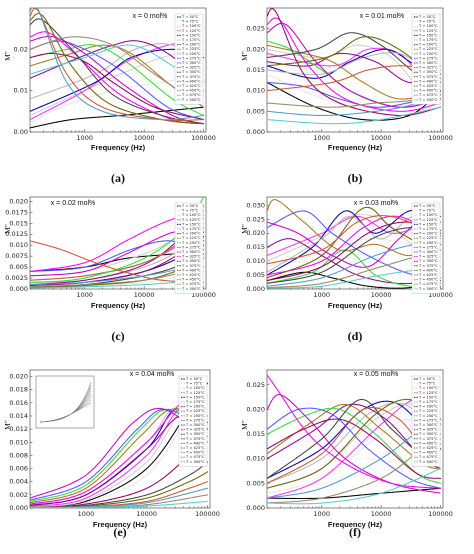 The width and height of the screenshot is (474, 554). Describe the element at coordinates (428, 54) in the screenshot. I see `legend-entry: T = 250°C` at that location.